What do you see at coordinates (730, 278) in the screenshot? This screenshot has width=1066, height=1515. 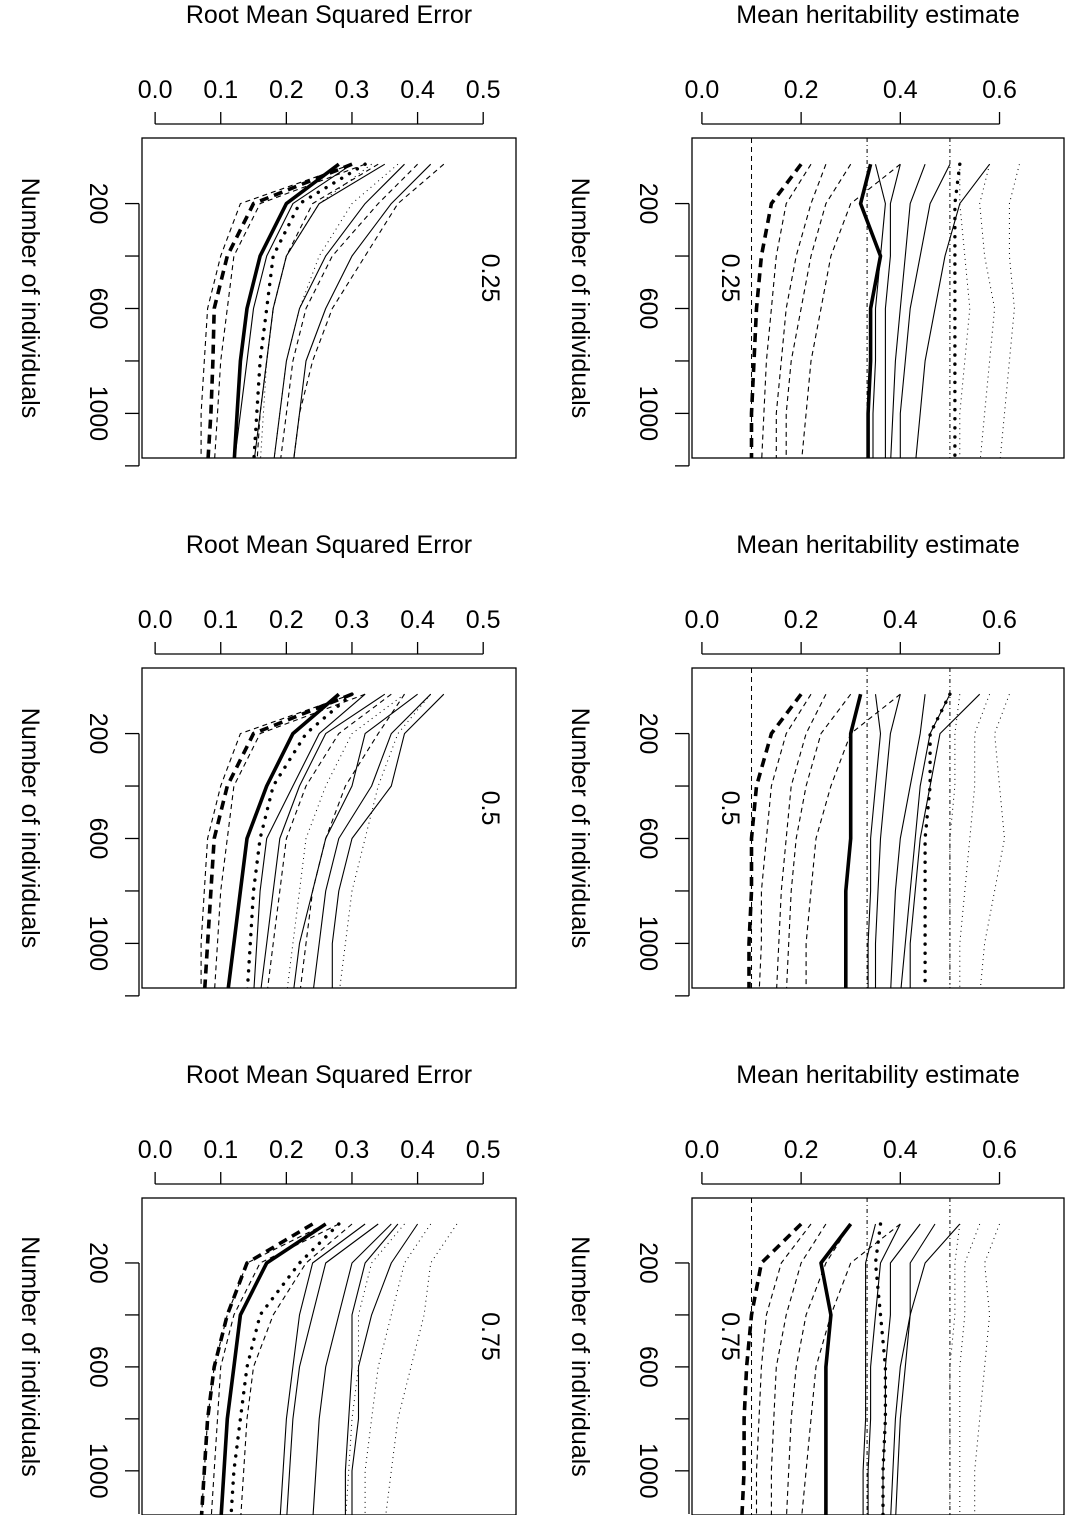 I see `panel-annotation: 0.25` at bounding box center [730, 278].